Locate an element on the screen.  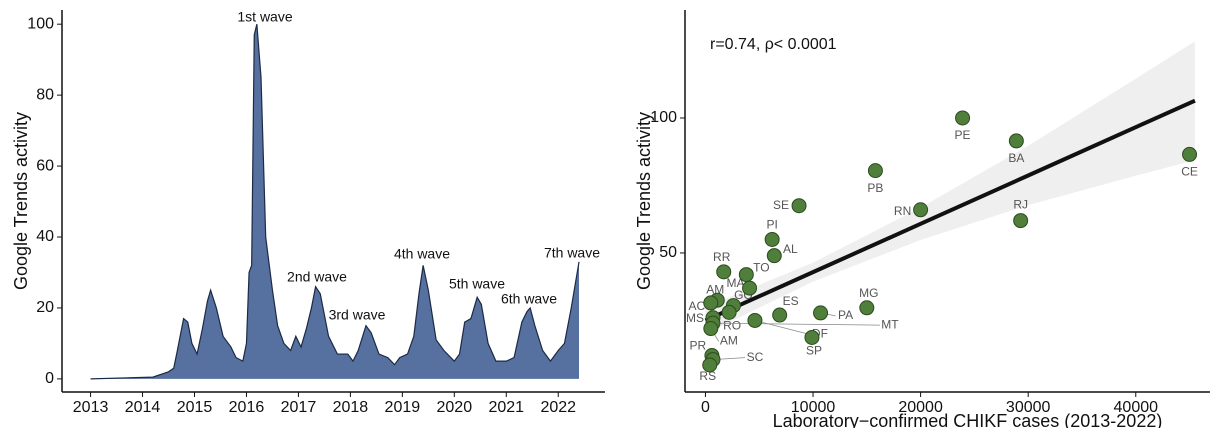
point-label: PI is located at coordinates (771, 225).